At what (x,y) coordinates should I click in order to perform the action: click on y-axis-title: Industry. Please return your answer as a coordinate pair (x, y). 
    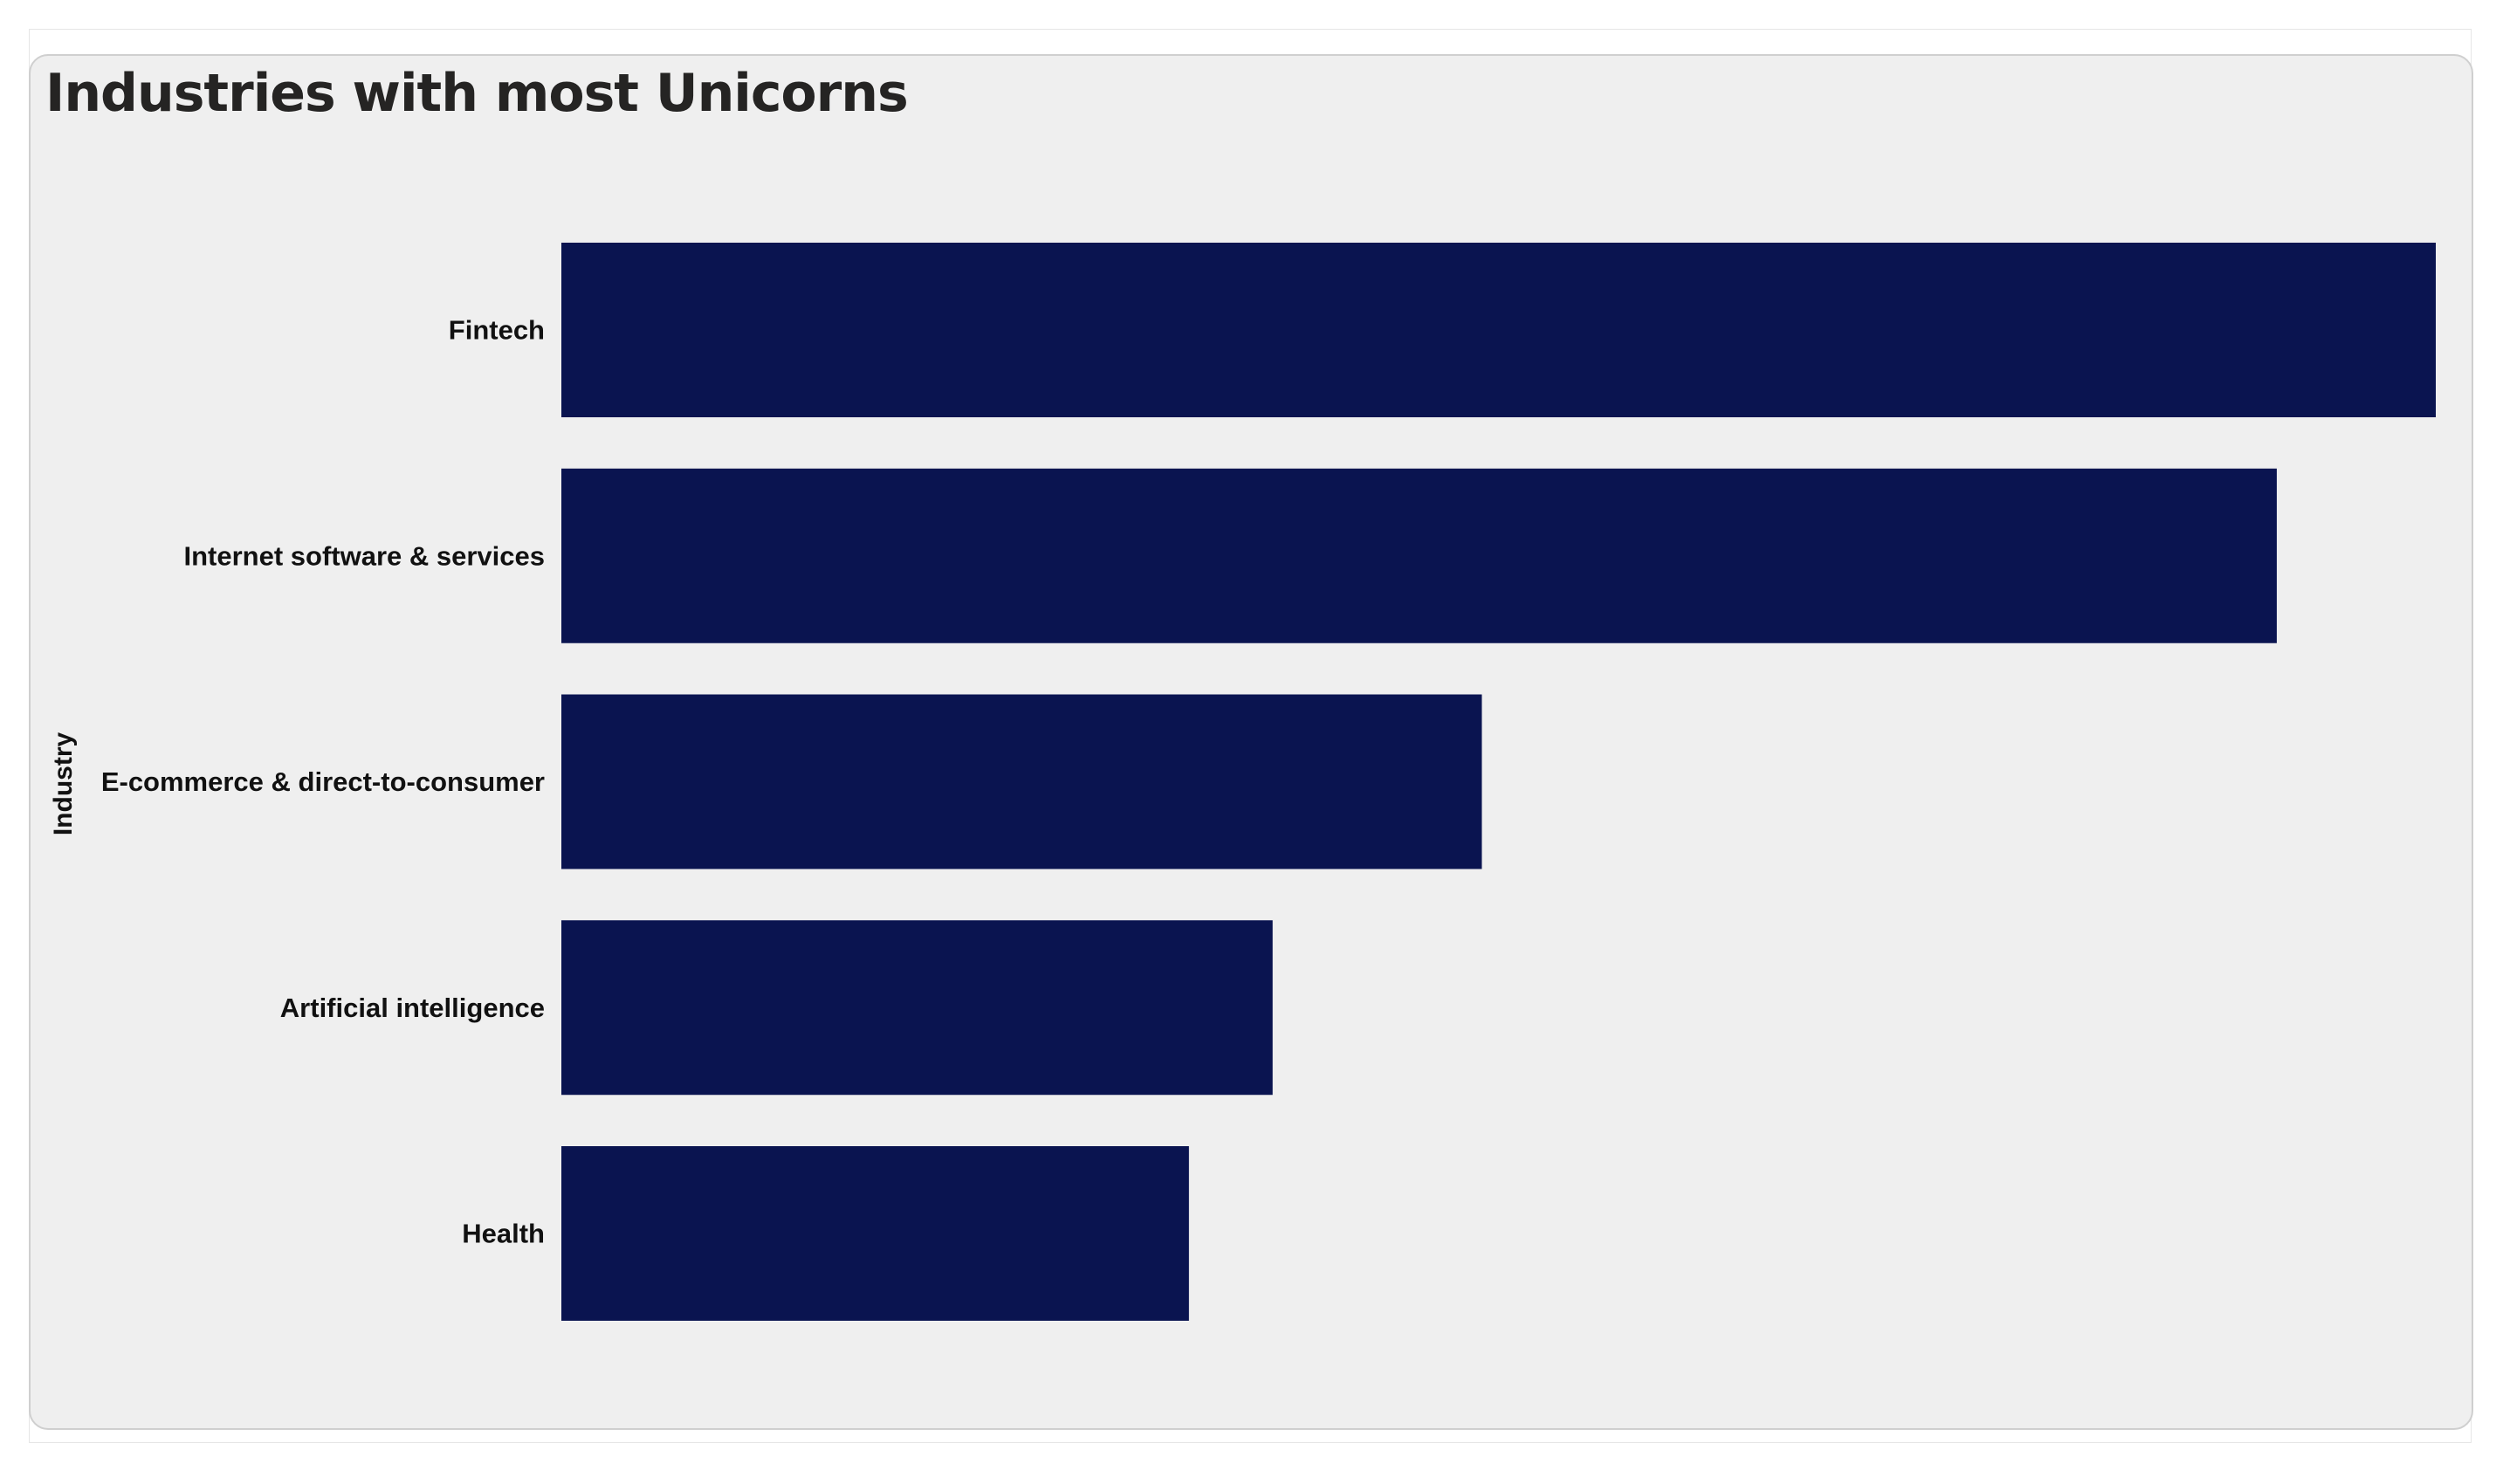
    Looking at the image, I should click on (63, 784).